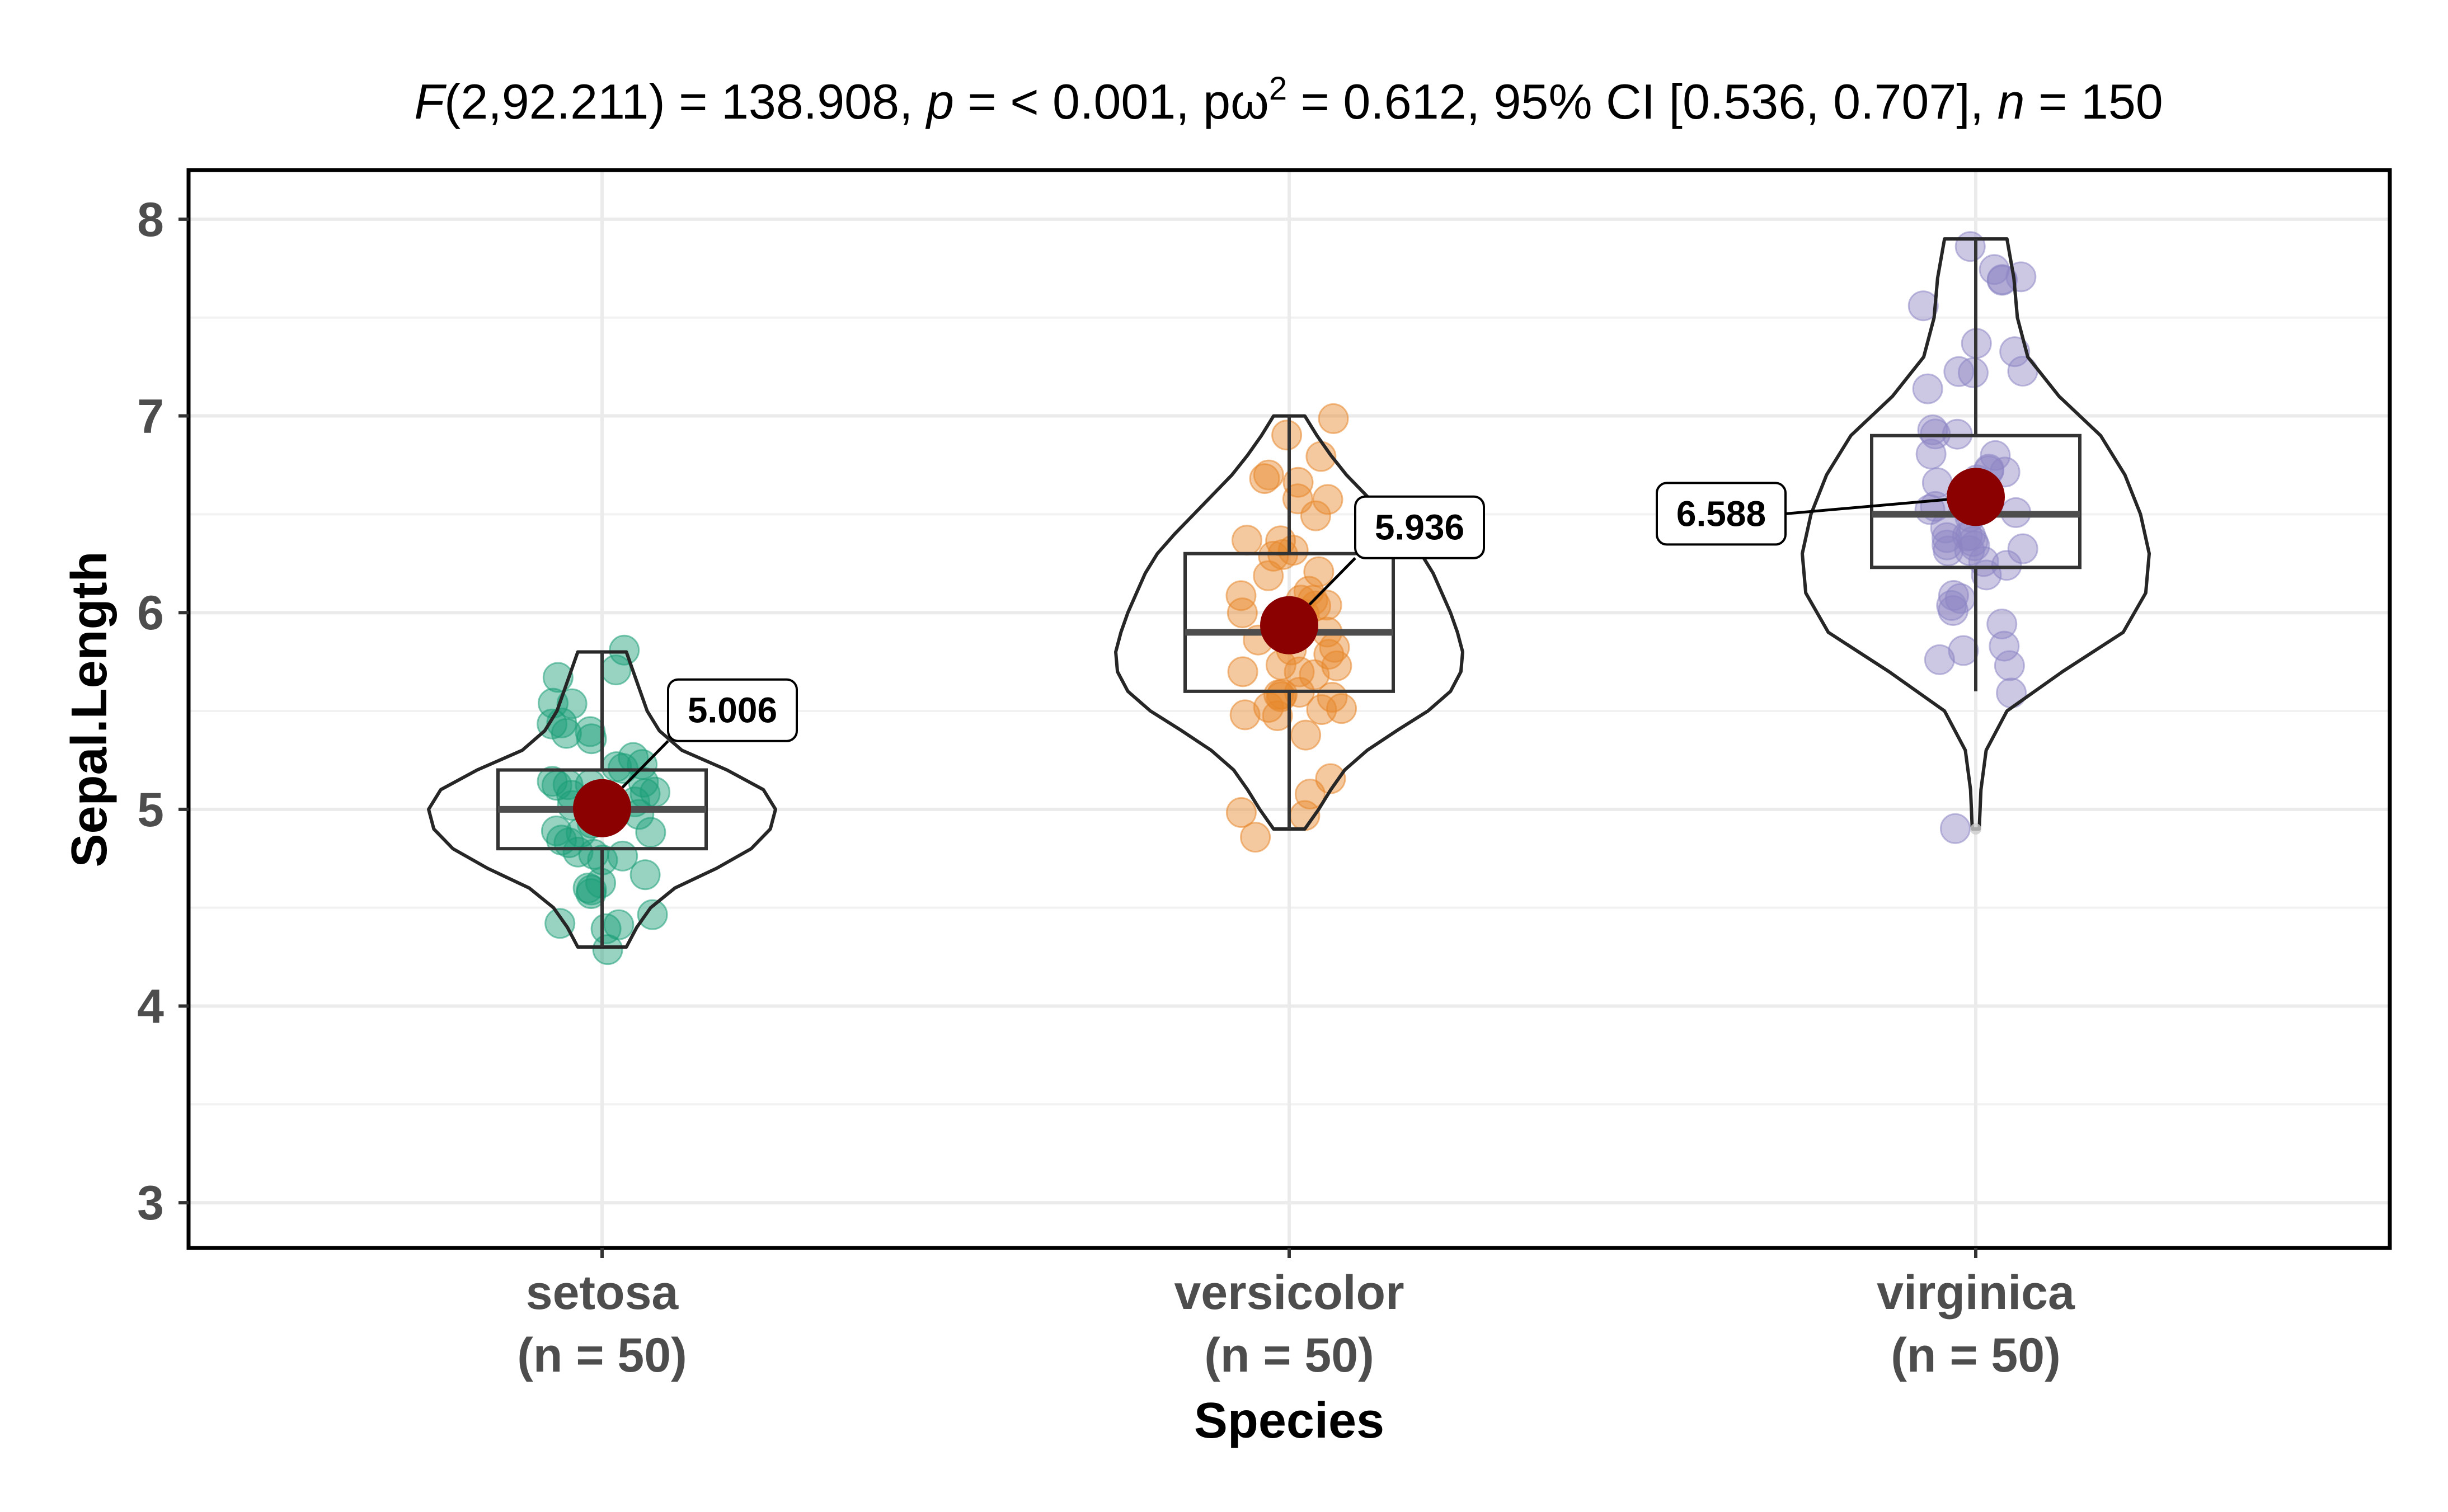 The width and height of the screenshot is (2448, 1512). What do you see at coordinates (1289, 1421) in the screenshot?
I see `x-axis-title: Species` at bounding box center [1289, 1421].